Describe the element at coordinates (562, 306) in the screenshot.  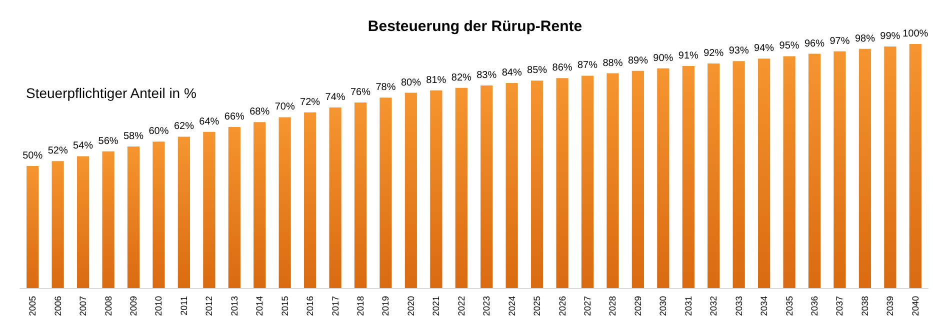
I see `x-tick-label: 2026` at that location.